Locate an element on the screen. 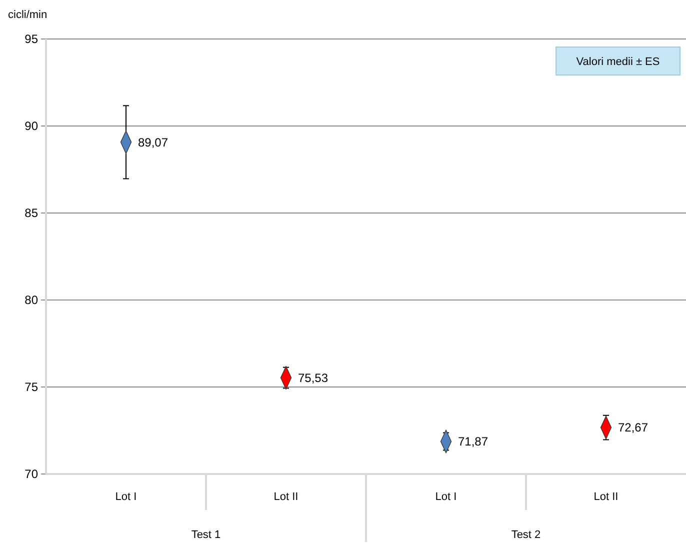 This screenshot has height=543, width=686. y-tick-label: 85 is located at coordinates (31, 213).